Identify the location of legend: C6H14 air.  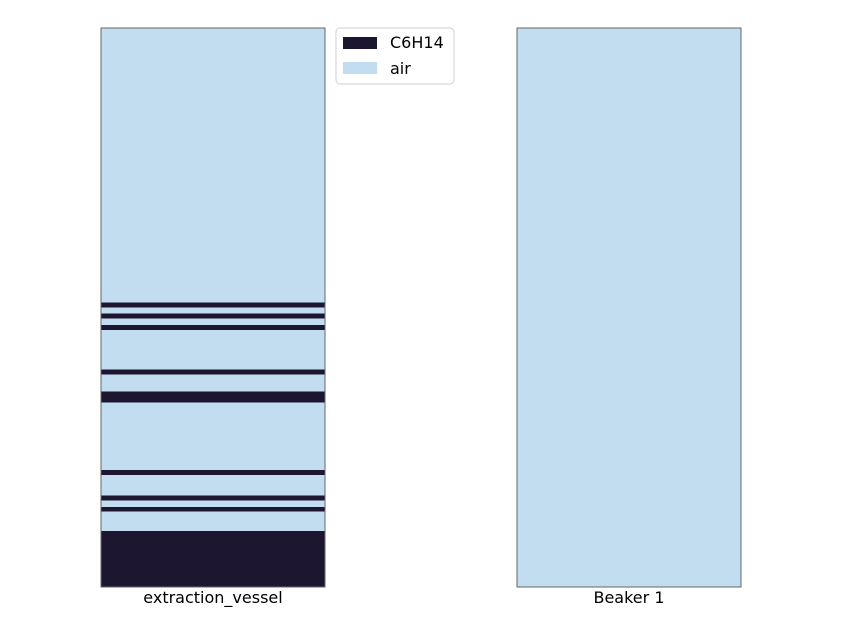
(395, 56).